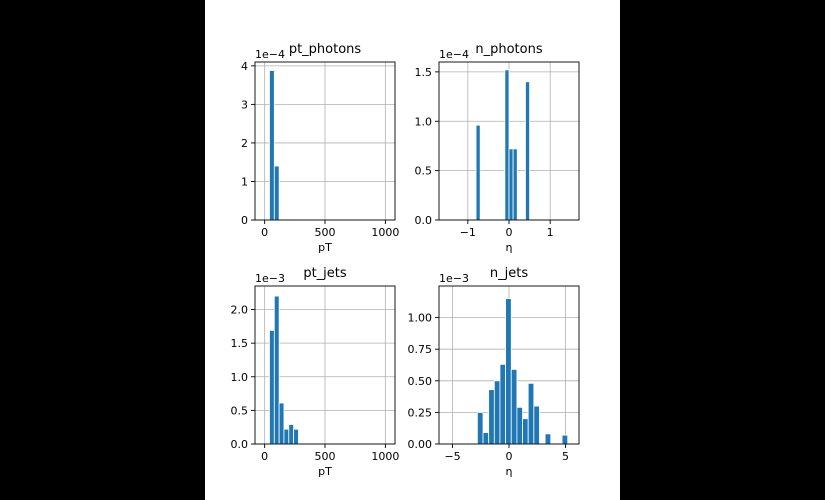  I want to click on n-jets-panel: −5 0 5 0.00 0.25 0.50 0.75 1.00 1e−3 n_jets η, so click(494, 372).